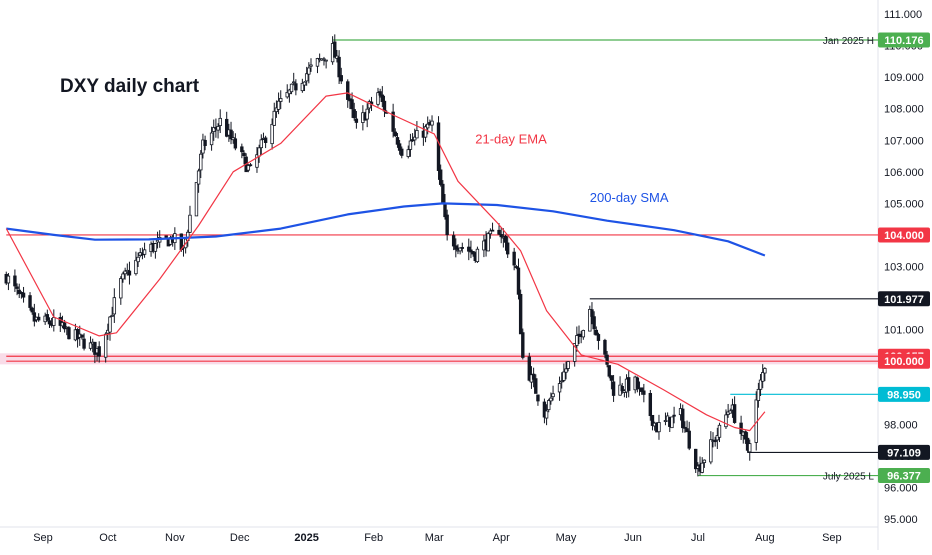  I want to click on price-label-text: 98.950, so click(904, 395).